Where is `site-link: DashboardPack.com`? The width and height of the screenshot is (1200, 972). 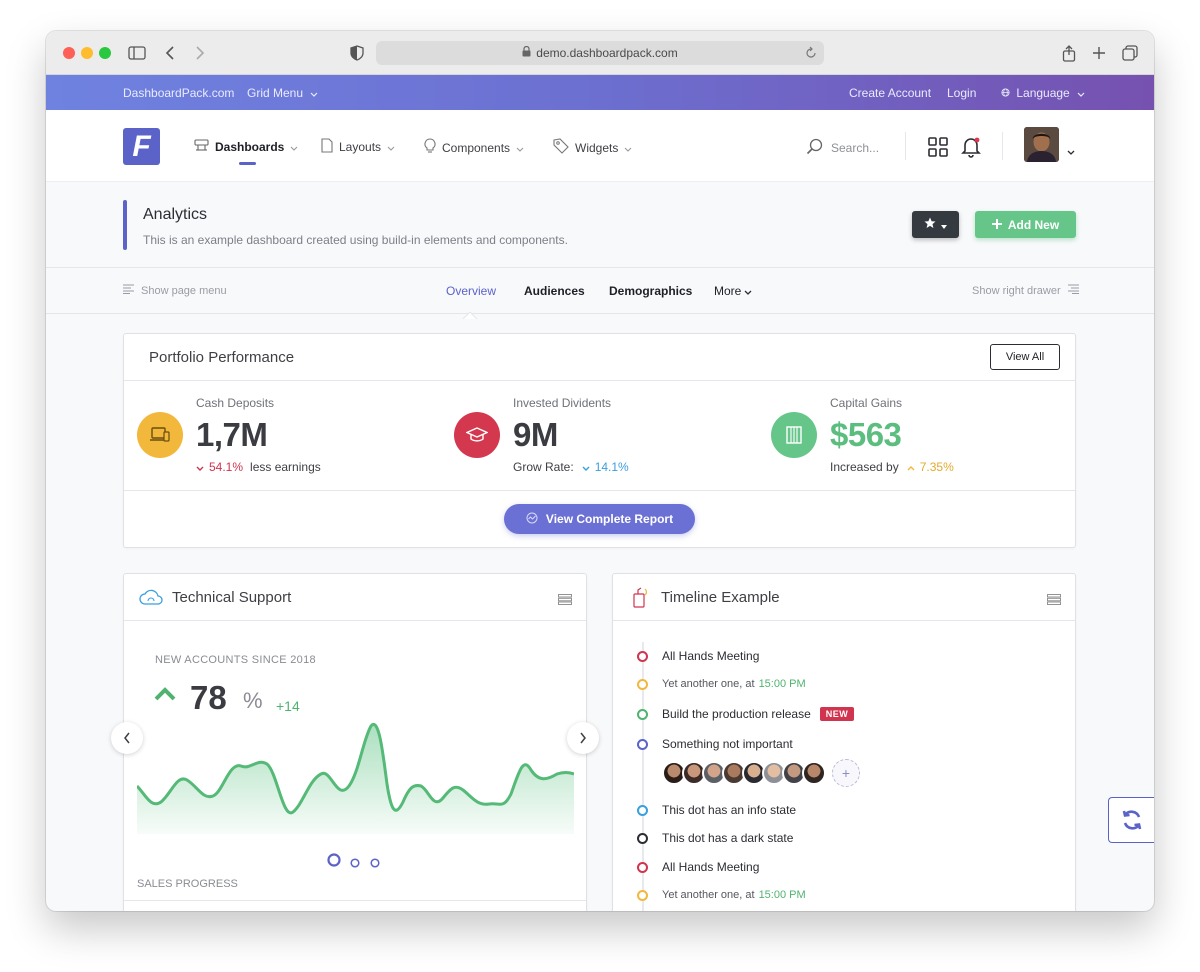 site-link: DashboardPack.com is located at coordinates (179, 93).